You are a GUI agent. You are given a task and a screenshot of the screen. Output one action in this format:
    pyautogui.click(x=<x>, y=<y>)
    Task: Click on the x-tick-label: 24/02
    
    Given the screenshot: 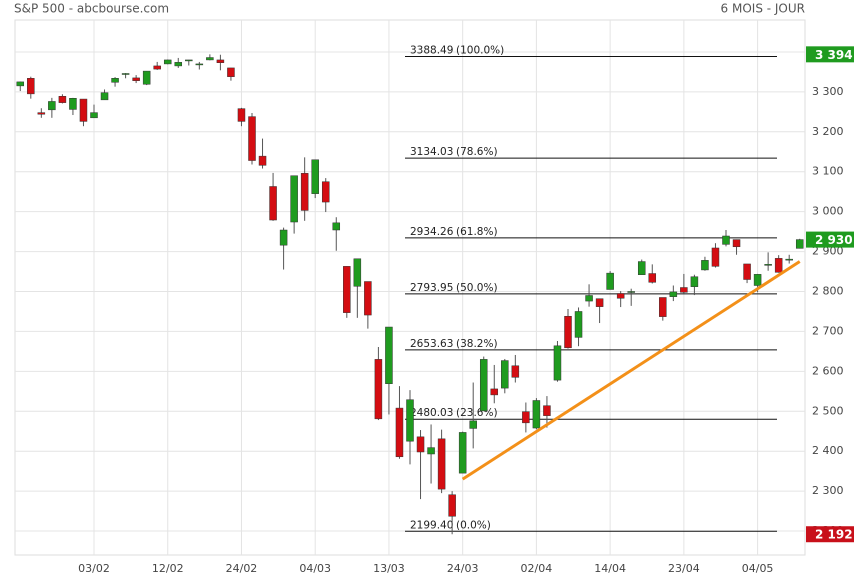 What is the action you would take?
    pyautogui.click(x=242, y=568)
    